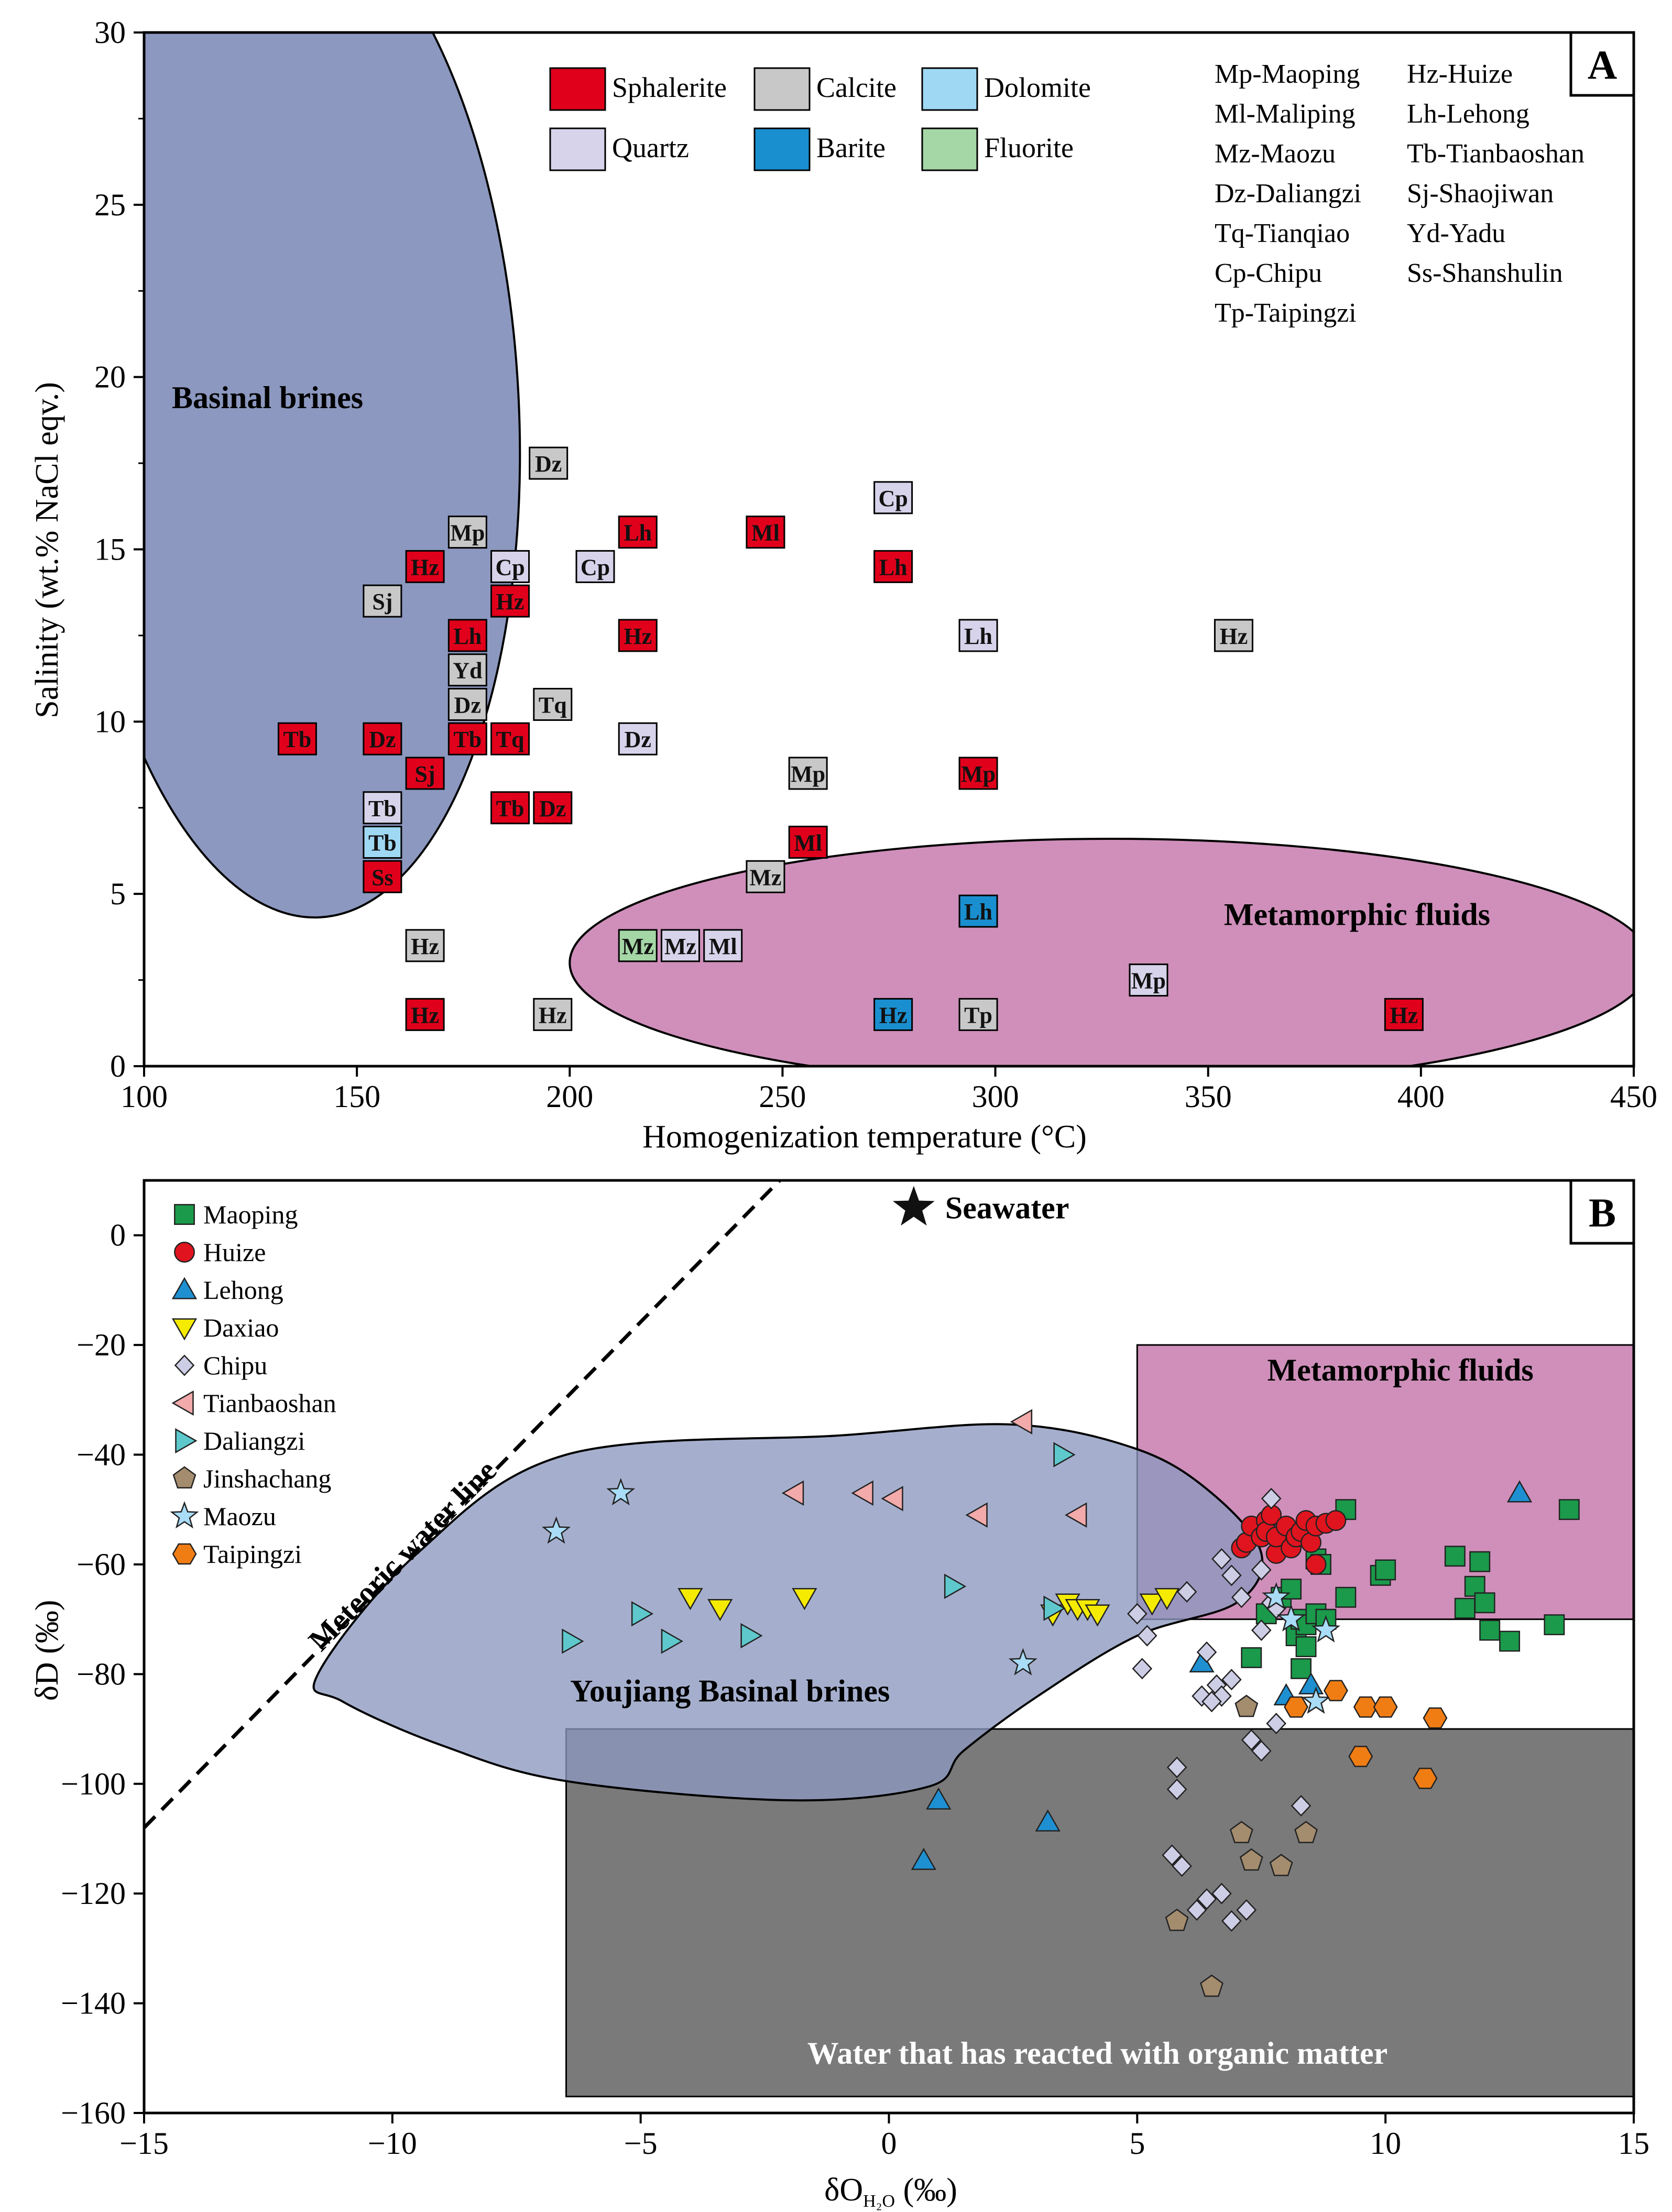 The height and width of the screenshot is (2212, 1672). Describe the element at coordinates (425, 774) in the screenshot. I see `salinity-point: Sj` at that location.